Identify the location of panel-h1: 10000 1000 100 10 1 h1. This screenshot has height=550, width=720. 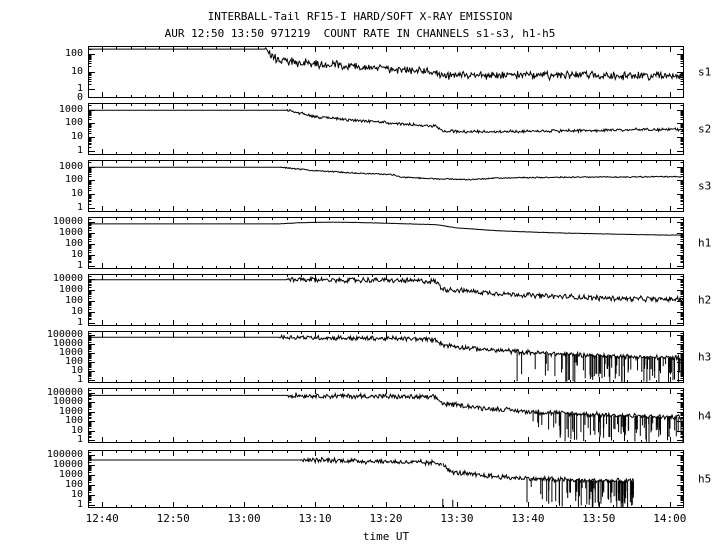
(382, 244).